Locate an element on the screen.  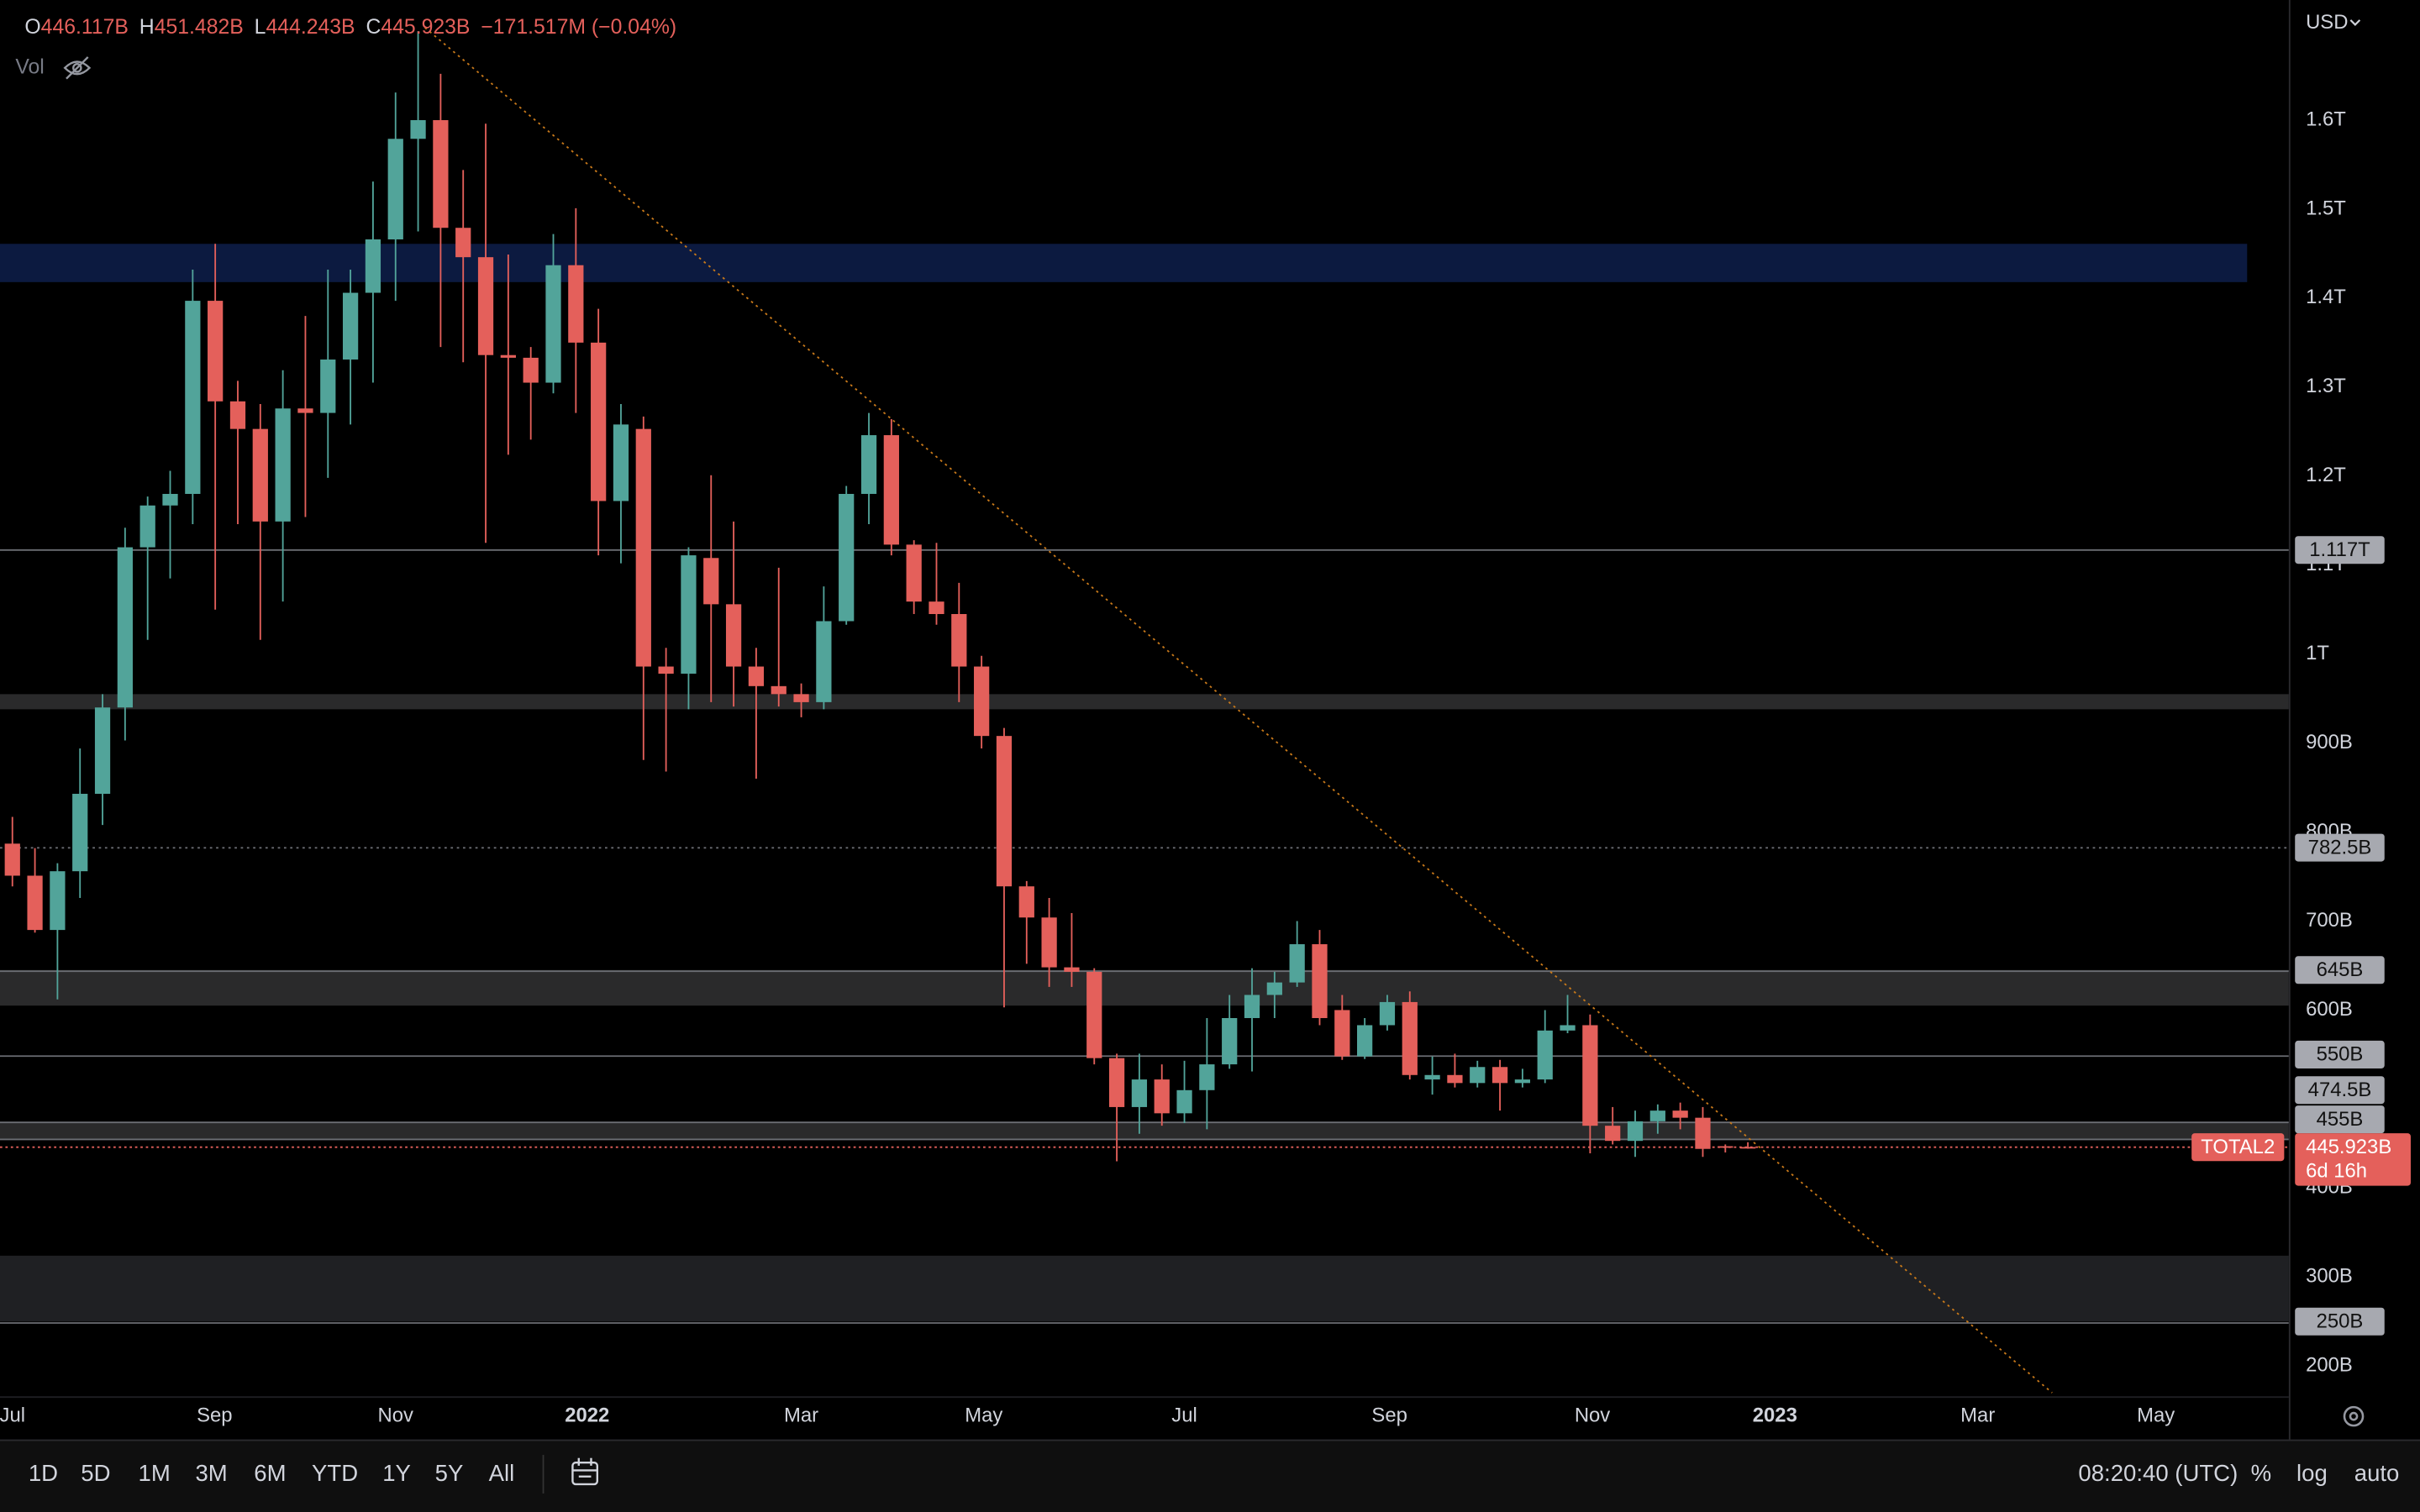
level-label: 645B is located at coordinates (2340, 969).